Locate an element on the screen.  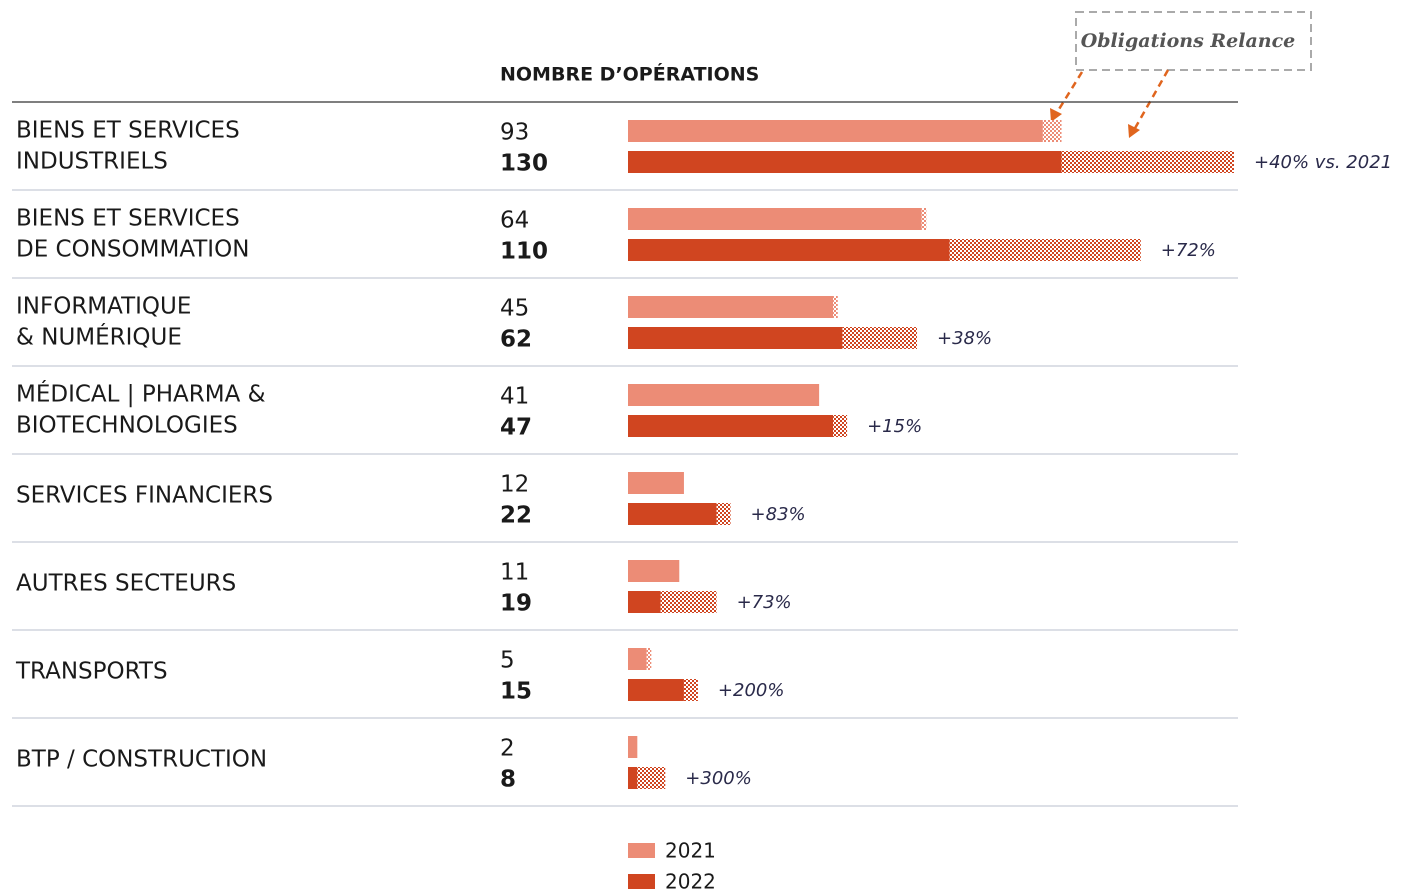
category-label: AUTRES SECTEURS is located at coordinates (126, 584).